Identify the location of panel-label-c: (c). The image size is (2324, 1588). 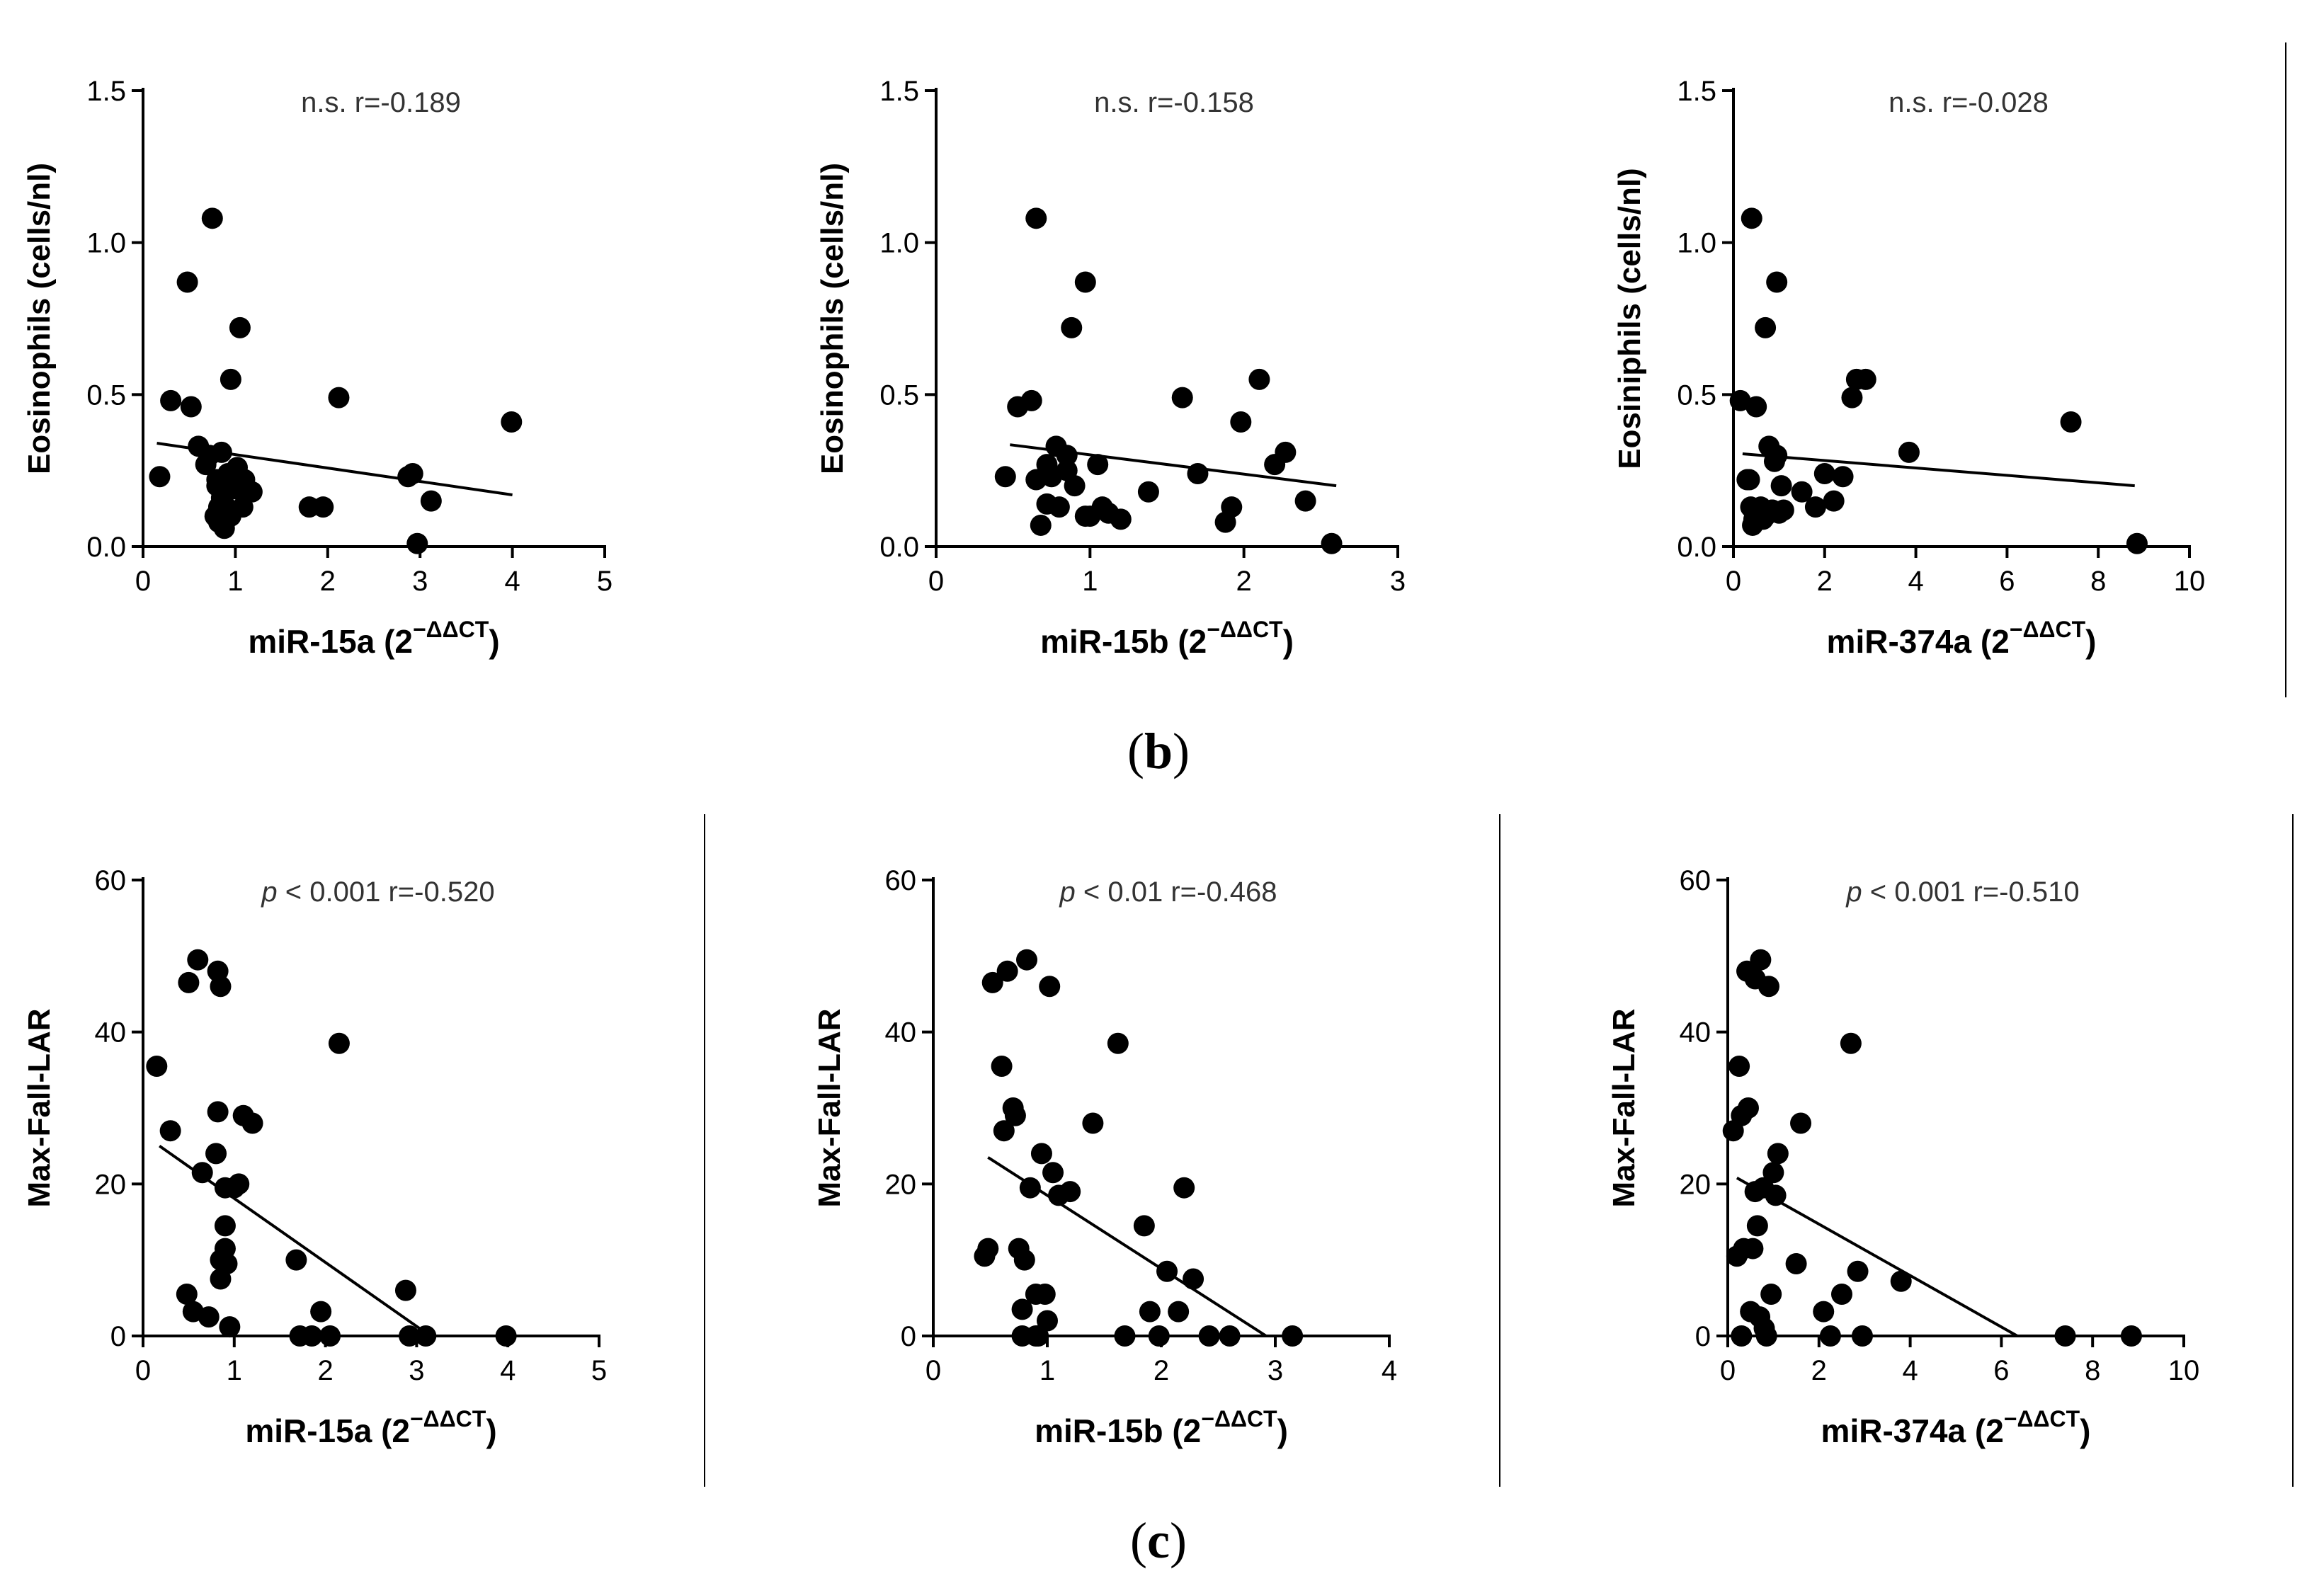
(1158, 1540).